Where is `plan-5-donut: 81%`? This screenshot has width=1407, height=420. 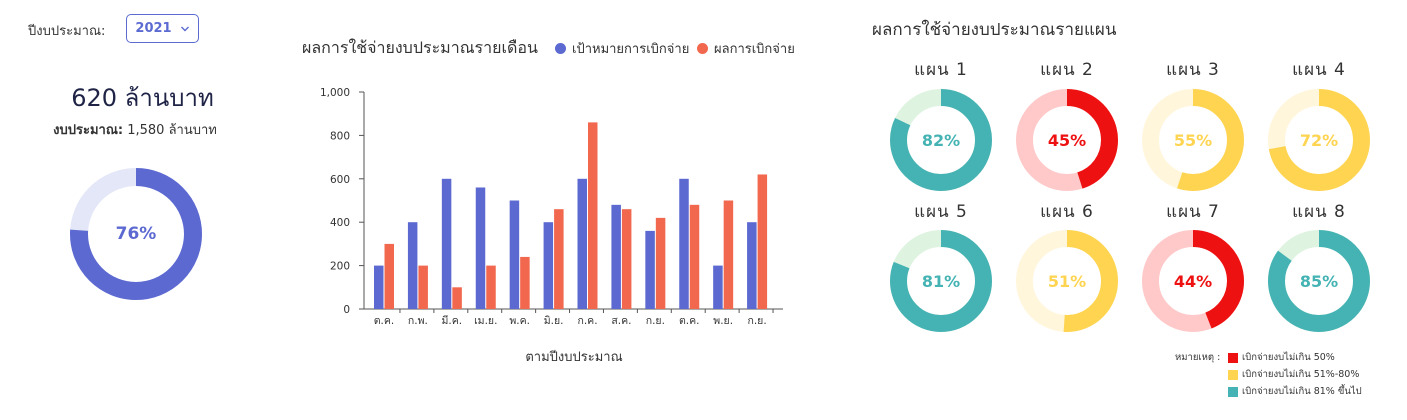 plan-5-donut: 81% is located at coordinates (941, 281).